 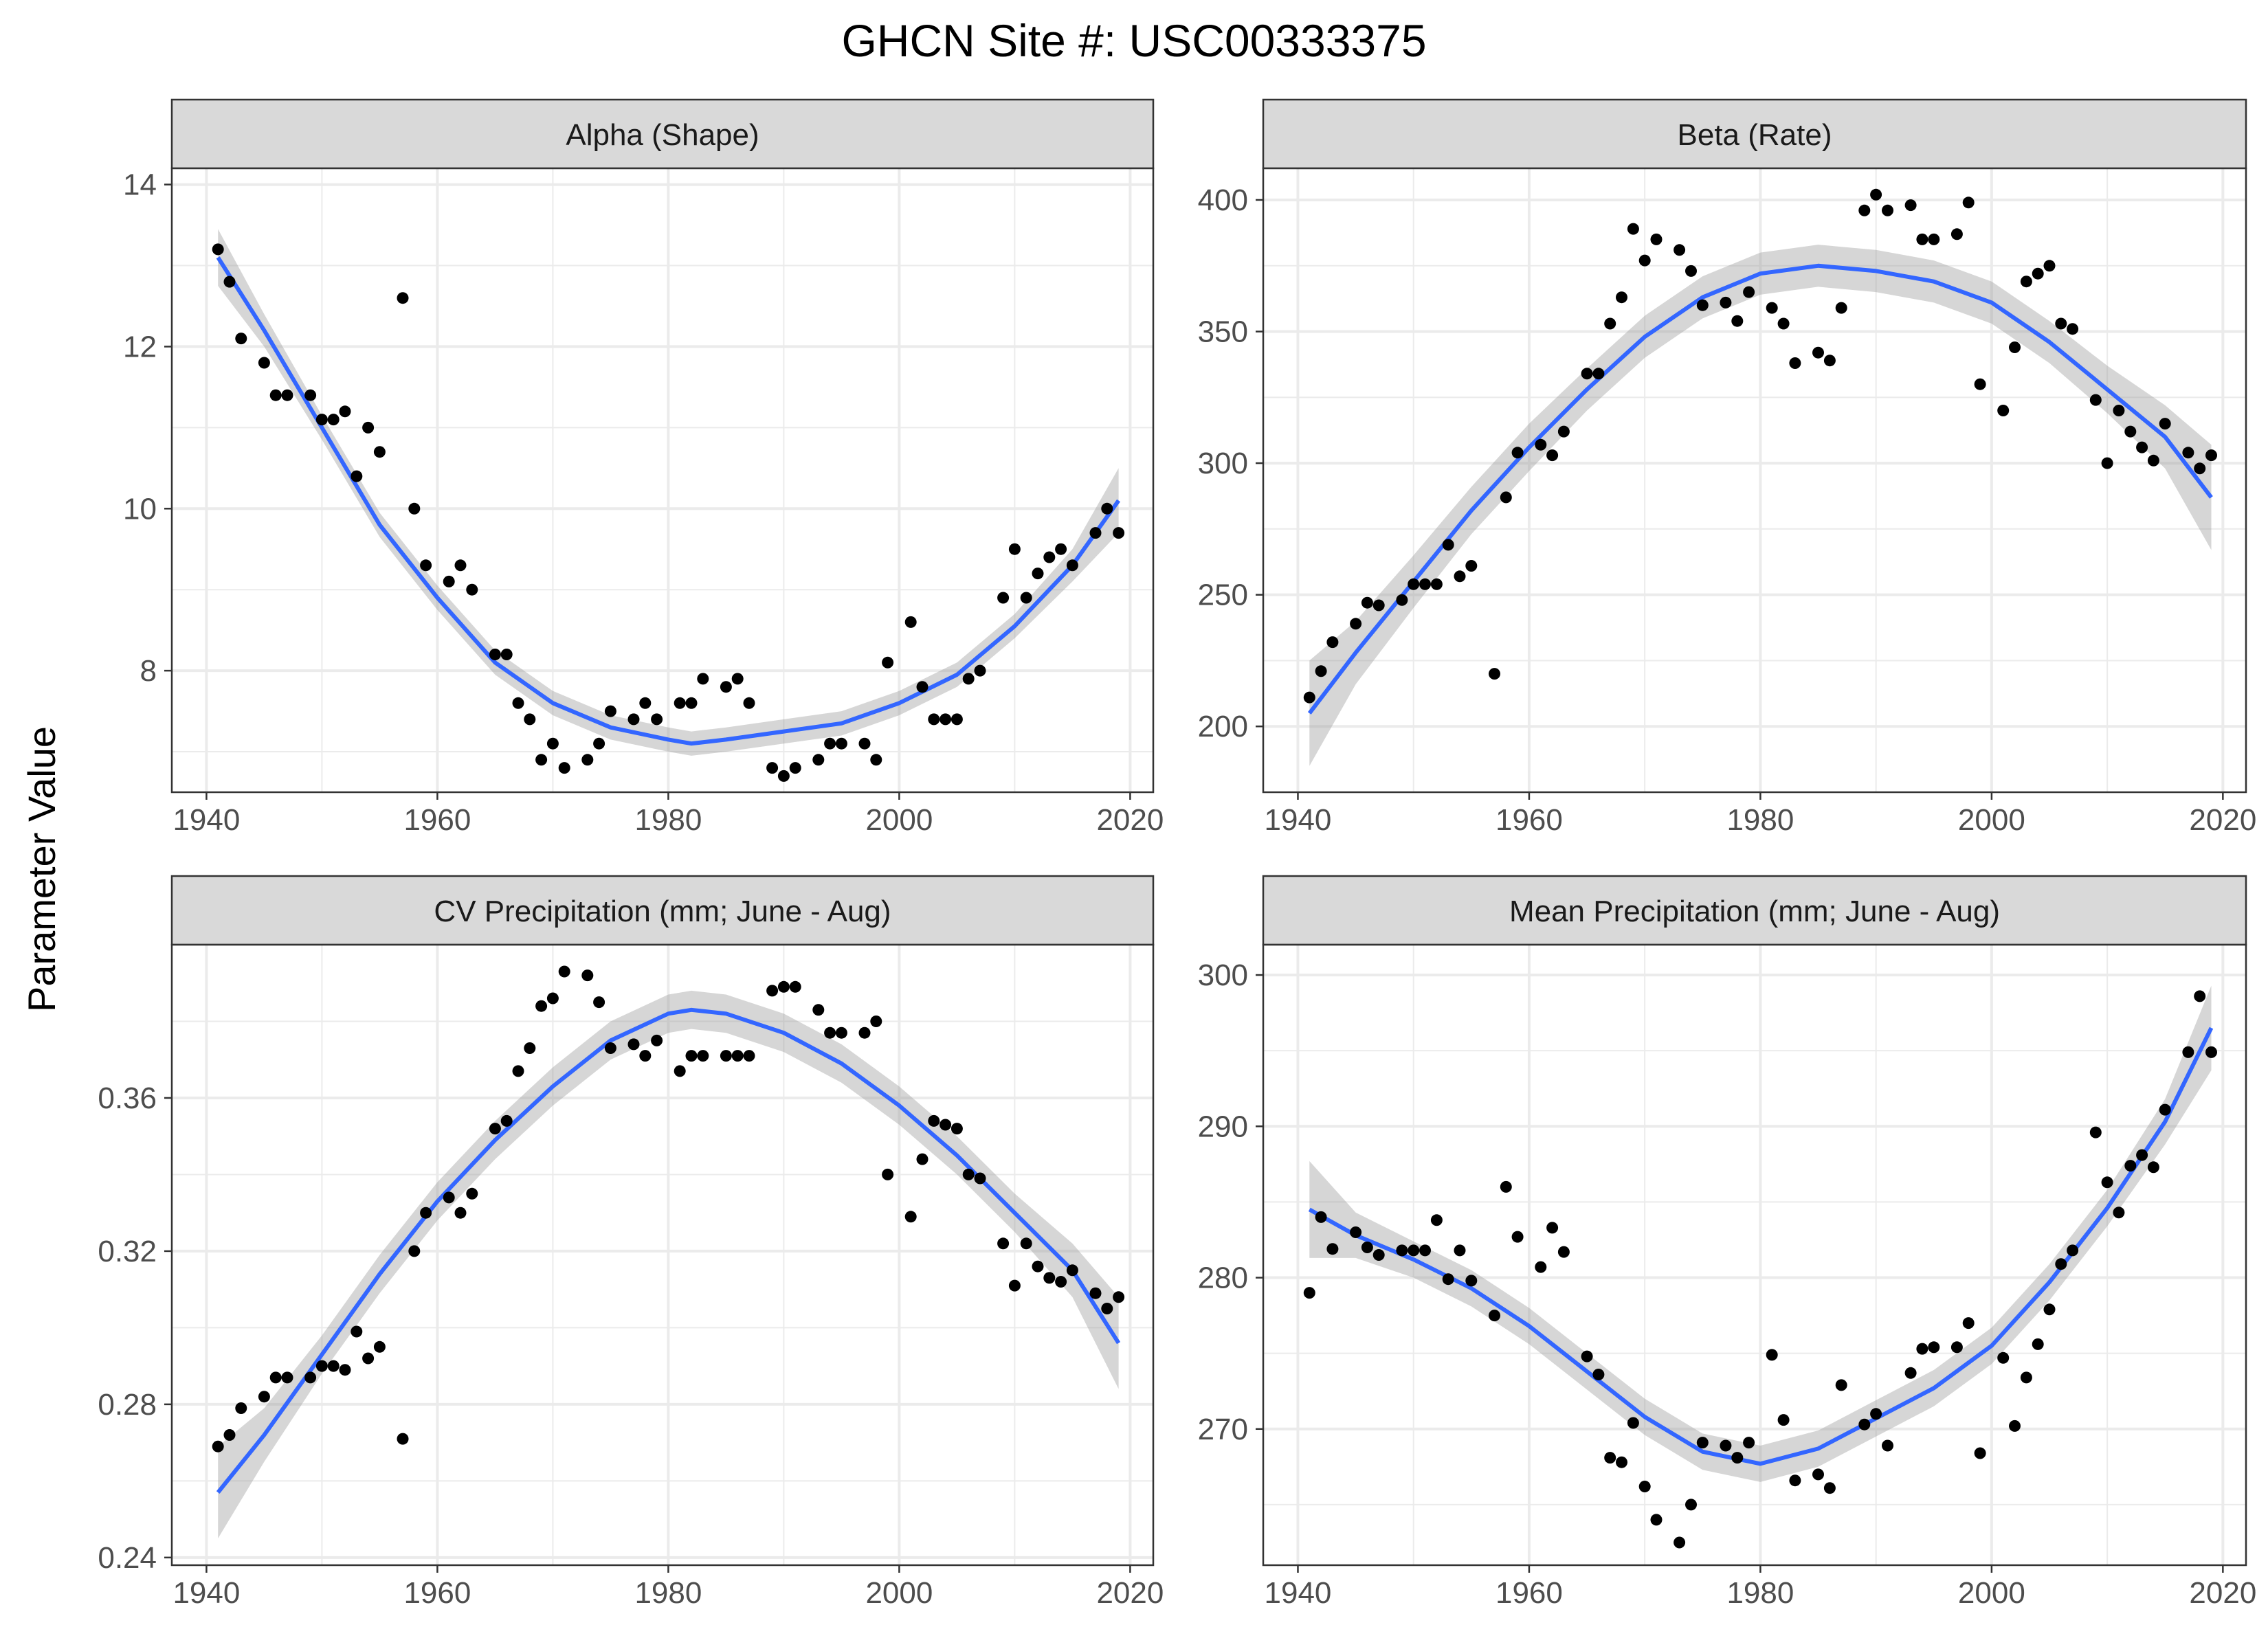 I want to click on confidence-ribbon, so click(x=1761, y=505).